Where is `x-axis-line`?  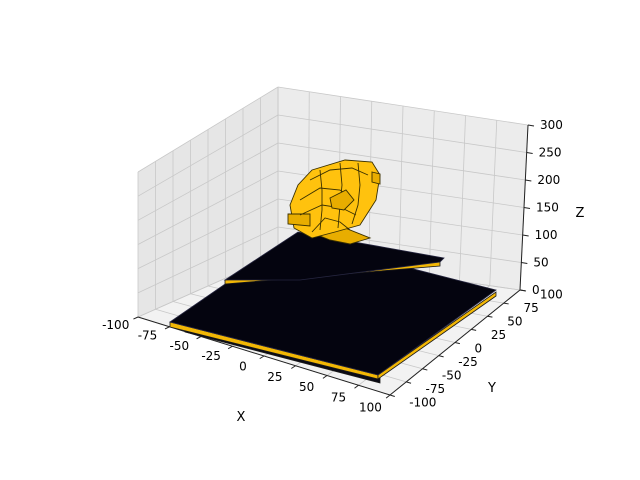 x-axis-line is located at coordinates (264, 356).